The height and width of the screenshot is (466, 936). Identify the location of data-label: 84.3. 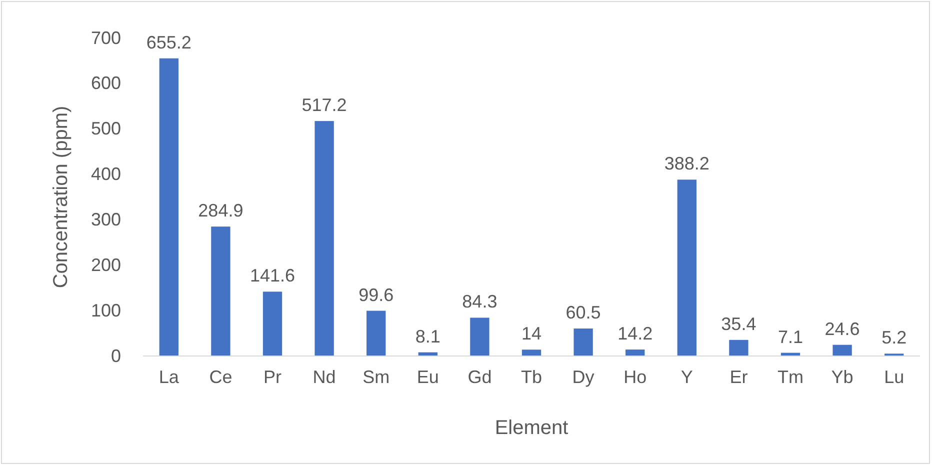
(480, 302).